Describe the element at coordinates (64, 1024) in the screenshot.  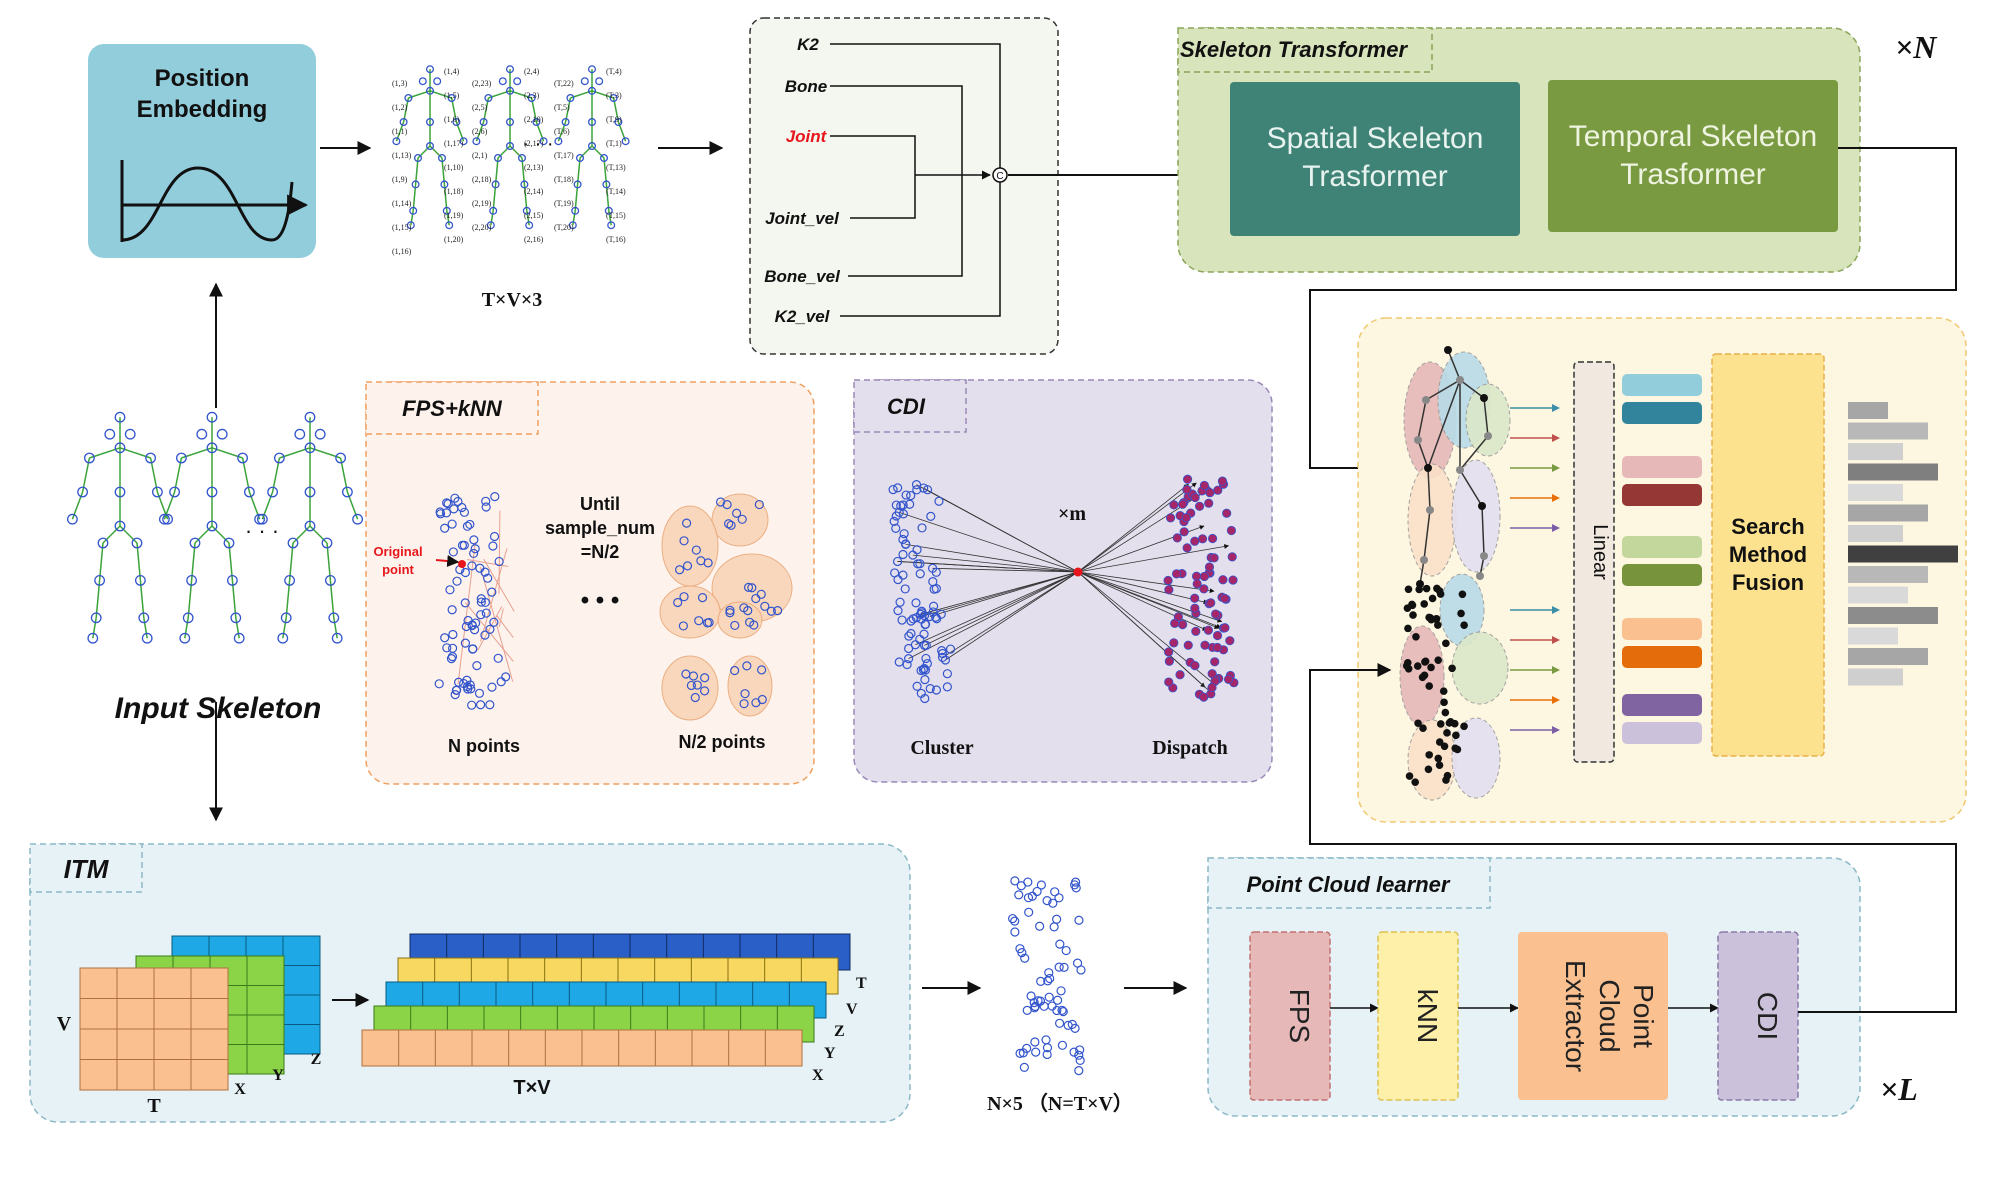
I see `itm-v-label: V` at that location.